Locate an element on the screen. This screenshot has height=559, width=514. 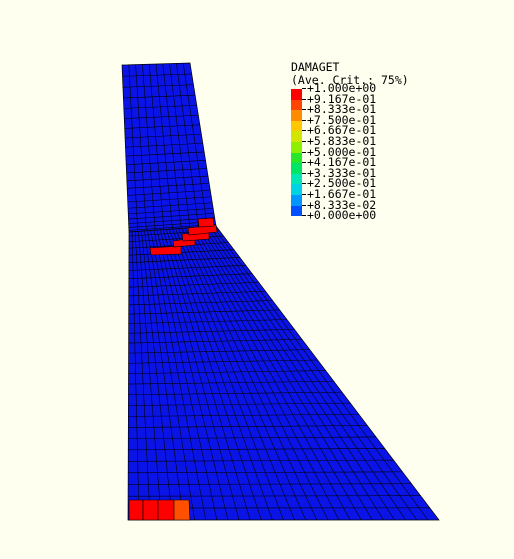
legend-level: +4.167e-01 is located at coordinates (350, 165).